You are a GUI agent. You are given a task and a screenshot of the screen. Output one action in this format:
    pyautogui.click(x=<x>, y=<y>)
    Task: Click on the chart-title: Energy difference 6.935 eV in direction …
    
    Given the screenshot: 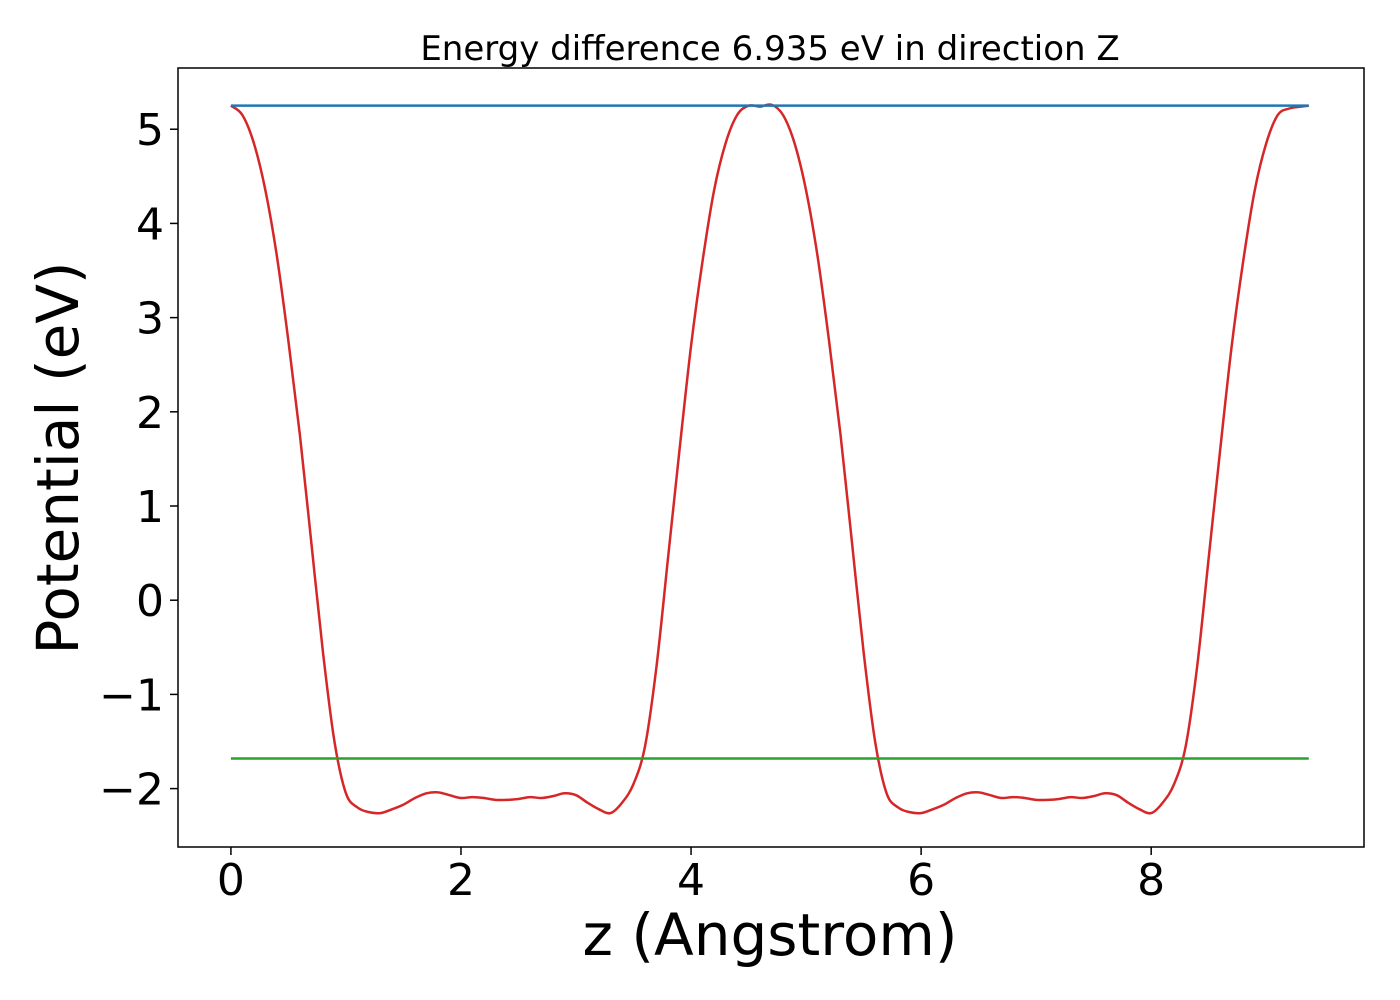 What is the action you would take?
    pyautogui.click(x=769, y=49)
    